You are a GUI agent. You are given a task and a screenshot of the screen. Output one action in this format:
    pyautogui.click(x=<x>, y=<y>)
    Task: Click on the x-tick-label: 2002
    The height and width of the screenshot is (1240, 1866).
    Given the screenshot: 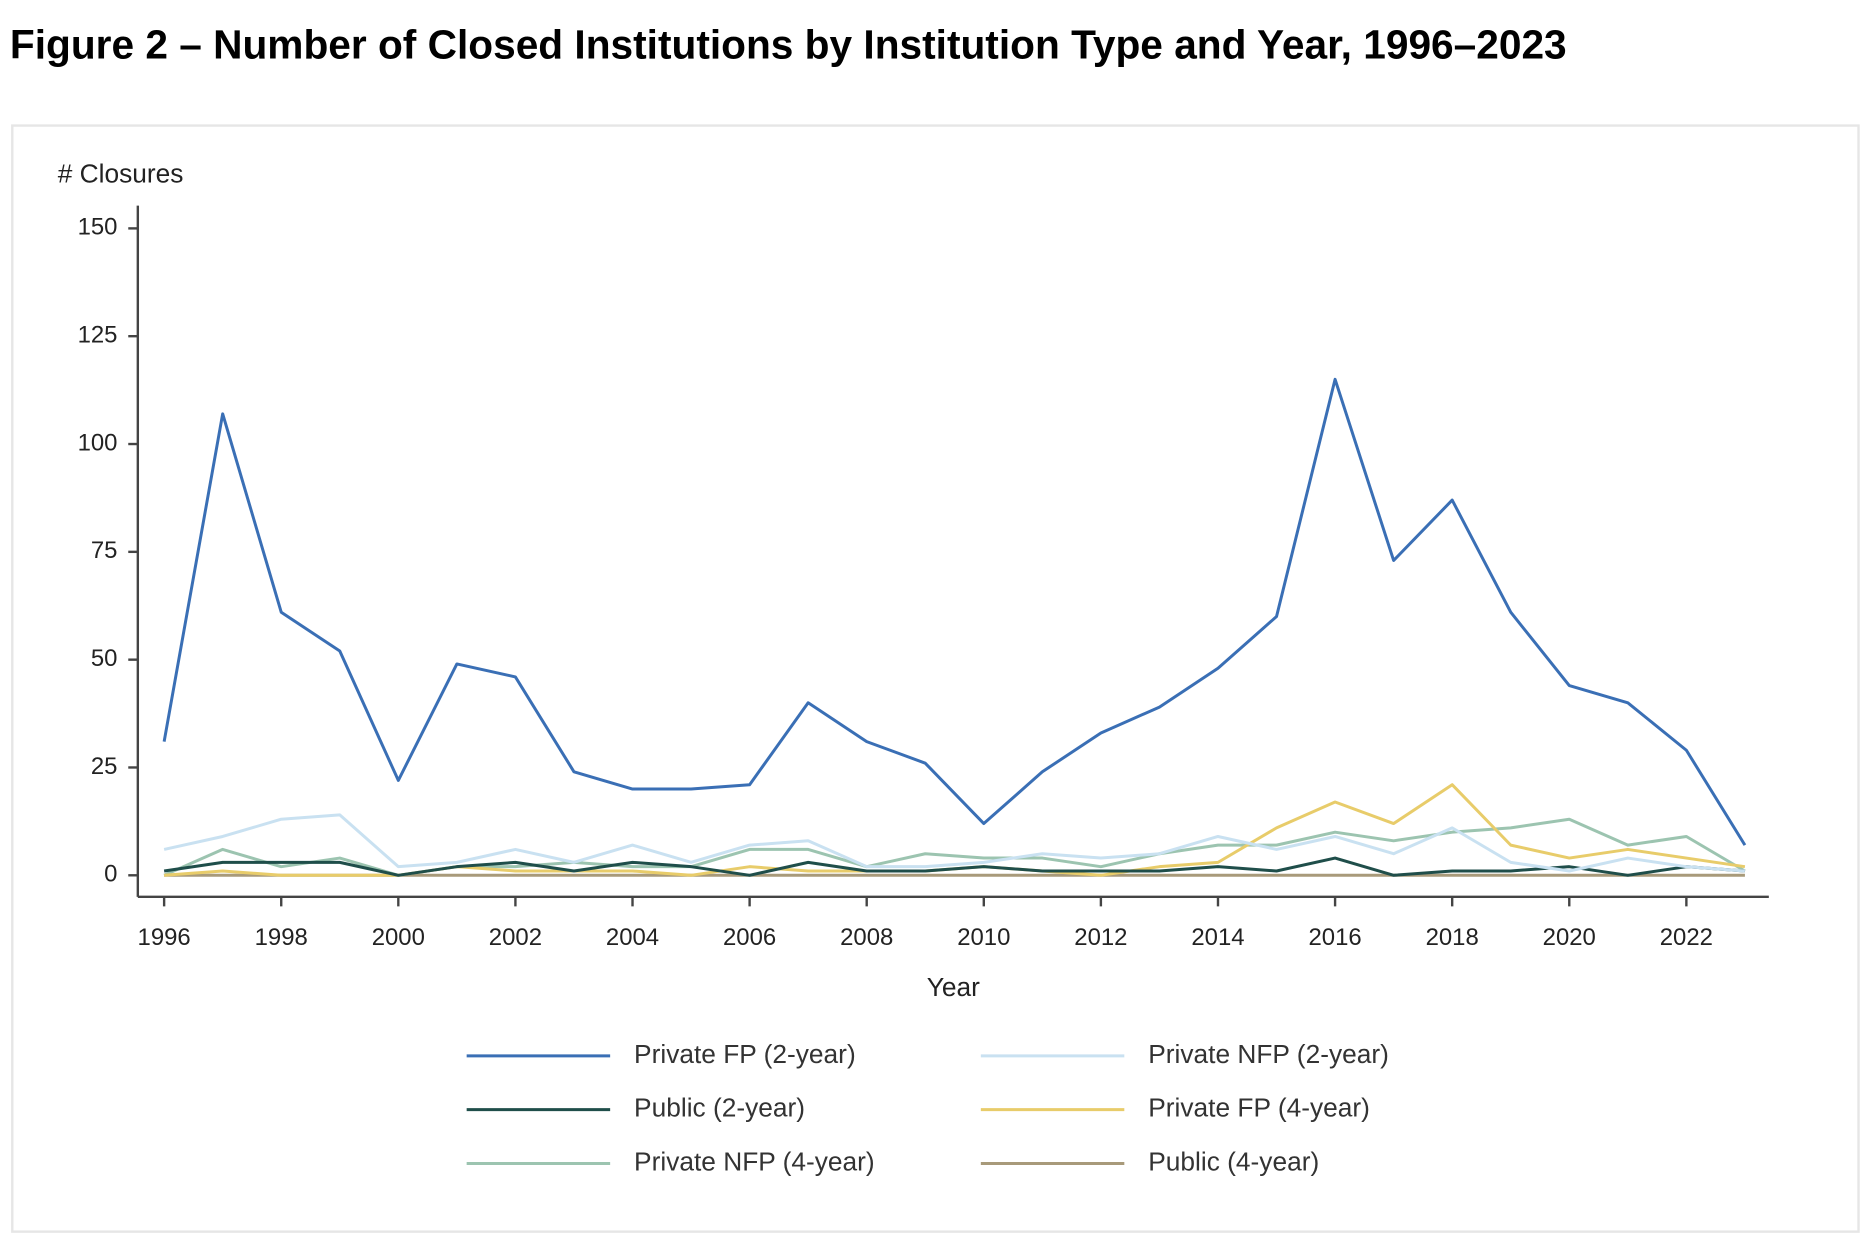 What is the action you would take?
    pyautogui.click(x=515, y=937)
    